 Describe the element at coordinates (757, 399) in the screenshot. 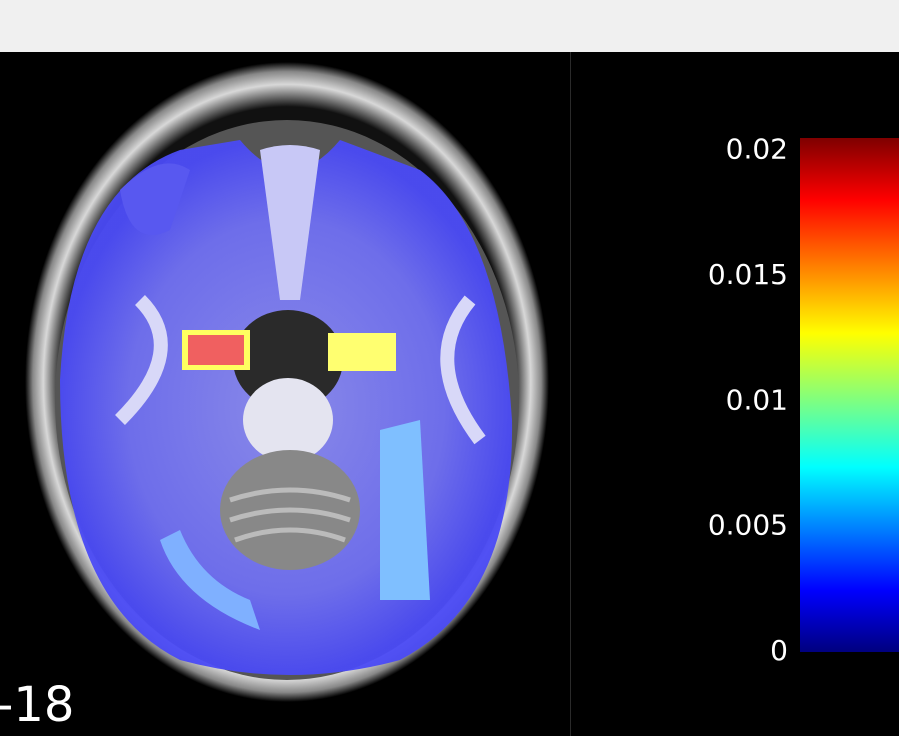

I see `colorbar-tick-label: 0.01` at that location.